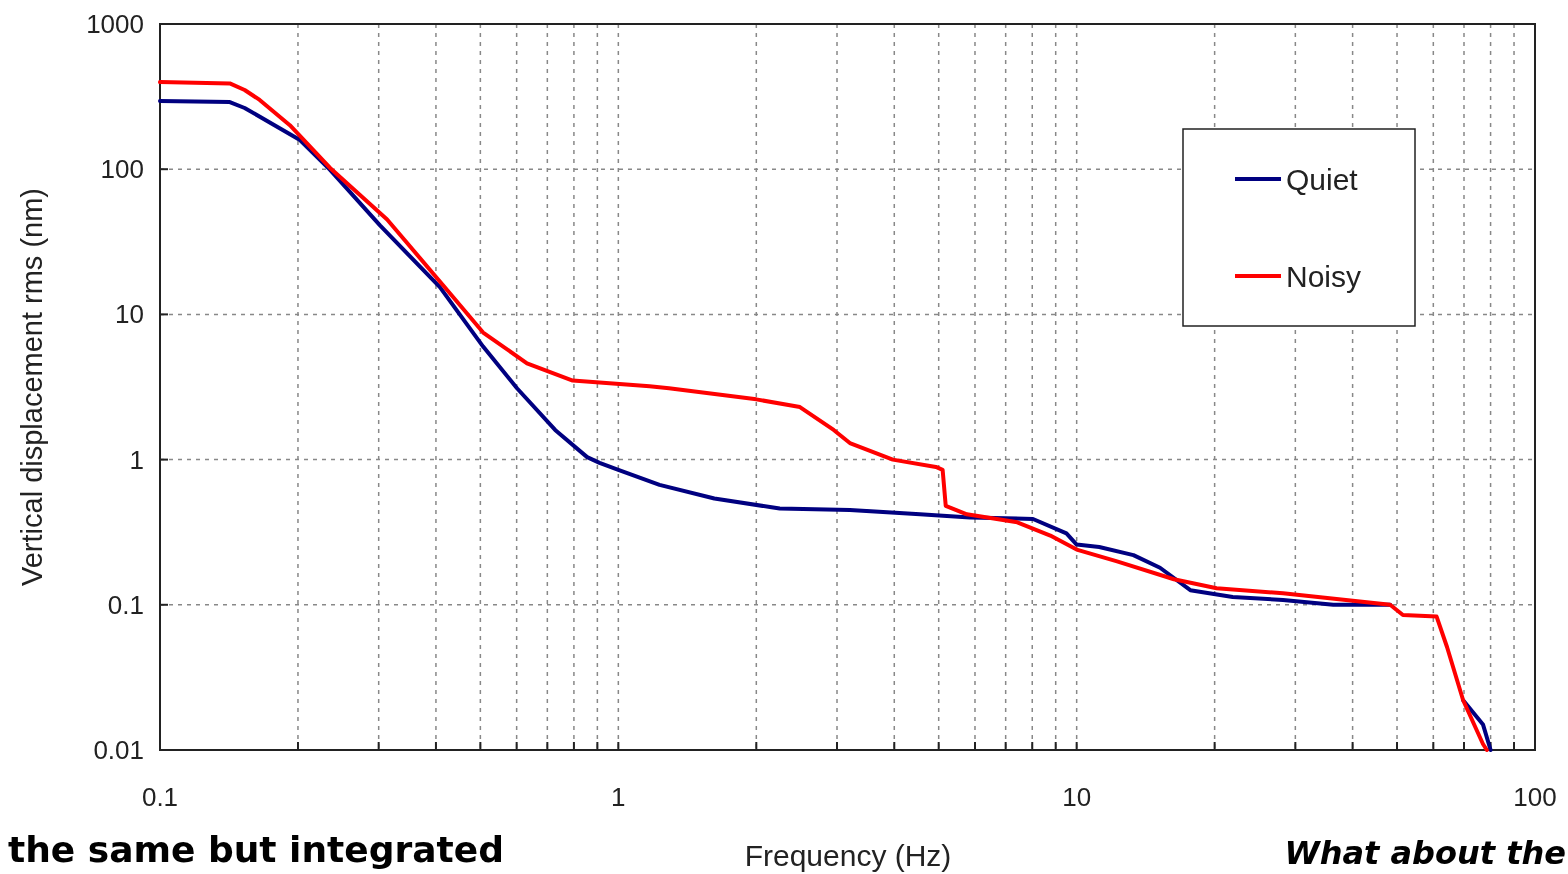  I want to click on text: the same but integrated, so click(256, 849).